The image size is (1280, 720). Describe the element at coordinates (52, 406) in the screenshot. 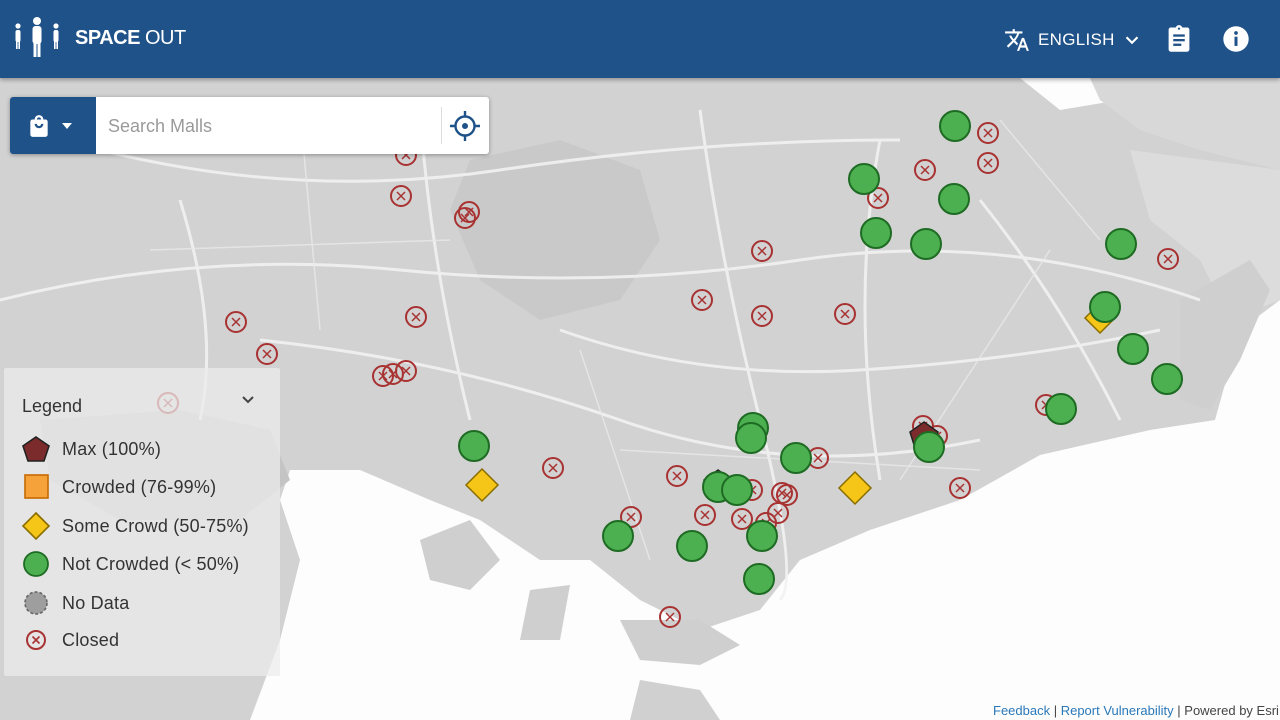

I see `legend-title: Legend` at that location.